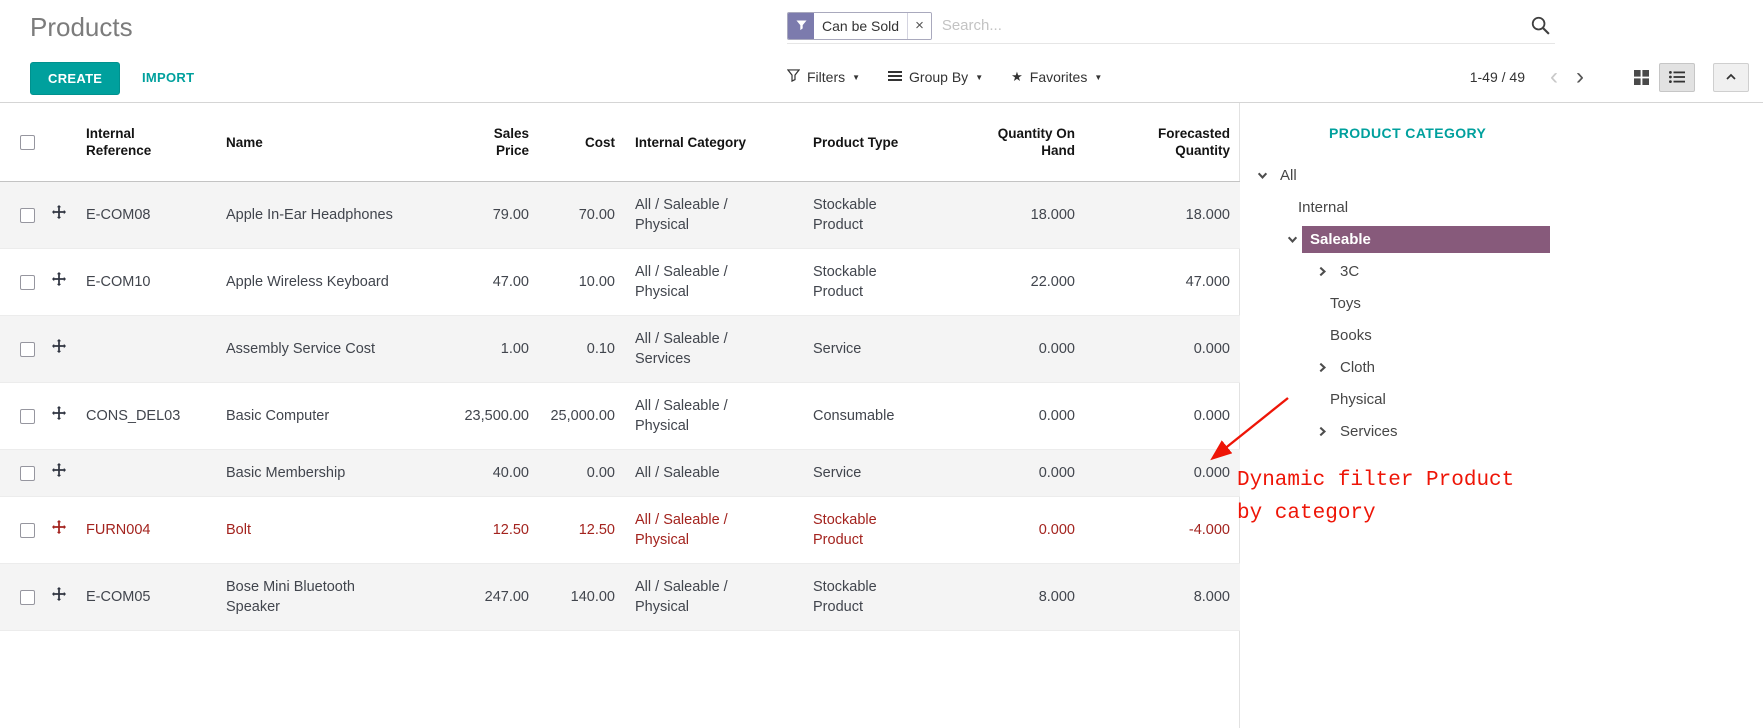 This screenshot has height=728, width=1763. Describe the element at coordinates (1641, 77) in the screenshot. I see `kanban-view-button` at that location.